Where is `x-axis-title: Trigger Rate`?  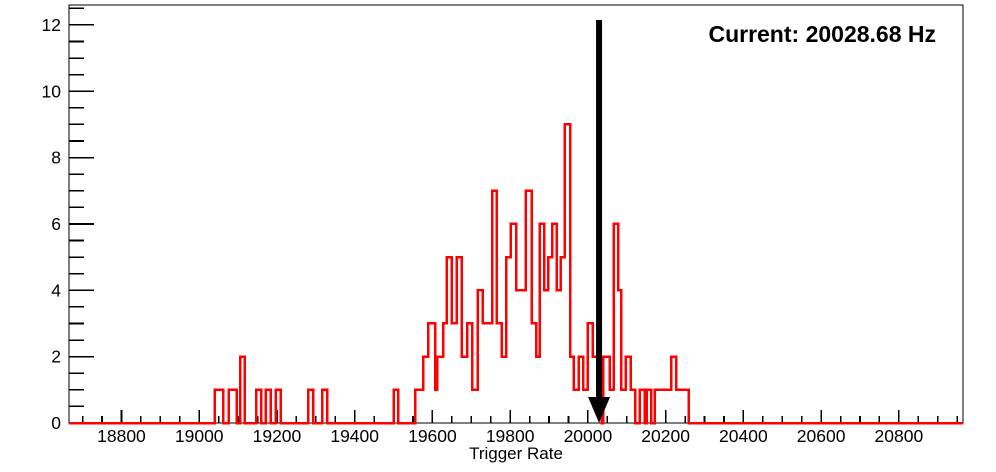
x-axis-title: Trigger Rate is located at coordinates (516, 453).